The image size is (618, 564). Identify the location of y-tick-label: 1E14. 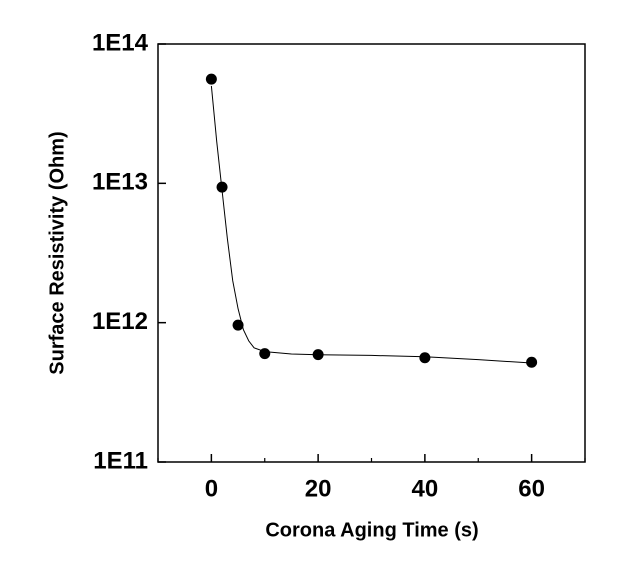
(120, 42).